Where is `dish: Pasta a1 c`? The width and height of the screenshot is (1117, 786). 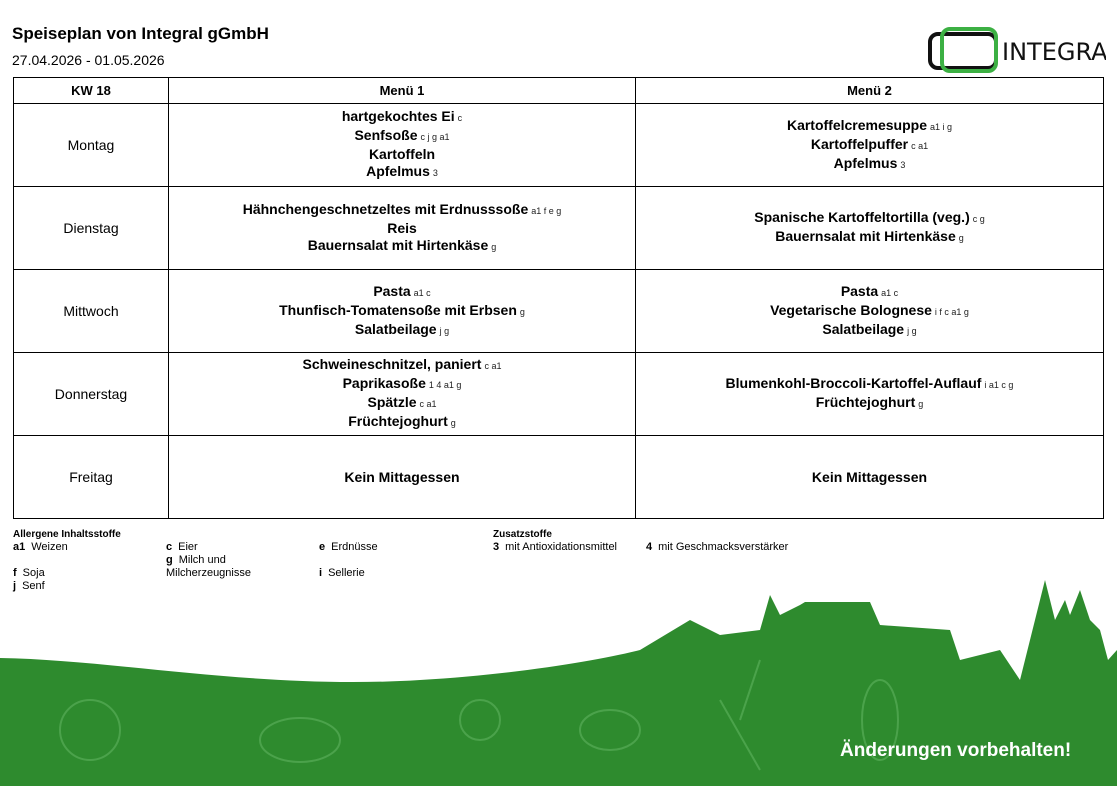
dish: Pasta a1 c is located at coordinates (402, 292).